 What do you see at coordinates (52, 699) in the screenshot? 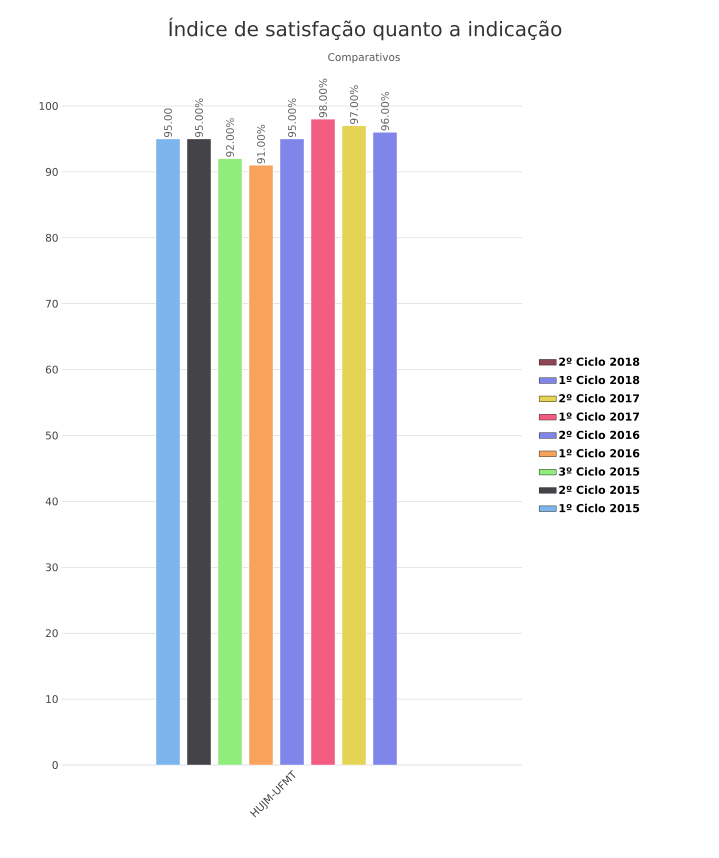
I see `y-tick-label: 10` at bounding box center [52, 699].